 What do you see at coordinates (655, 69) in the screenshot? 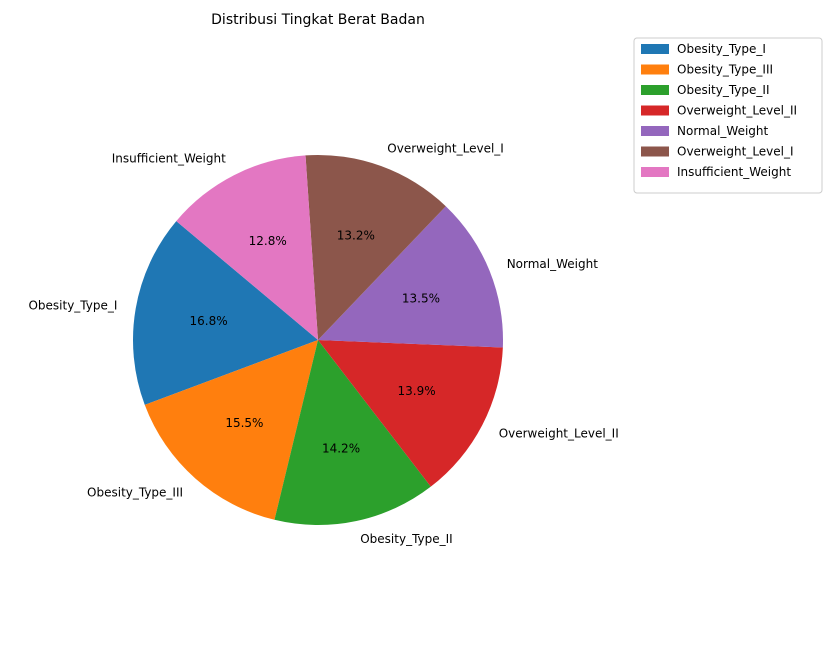
I see `legend-swatch-obesity-type-iii` at bounding box center [655, 69].